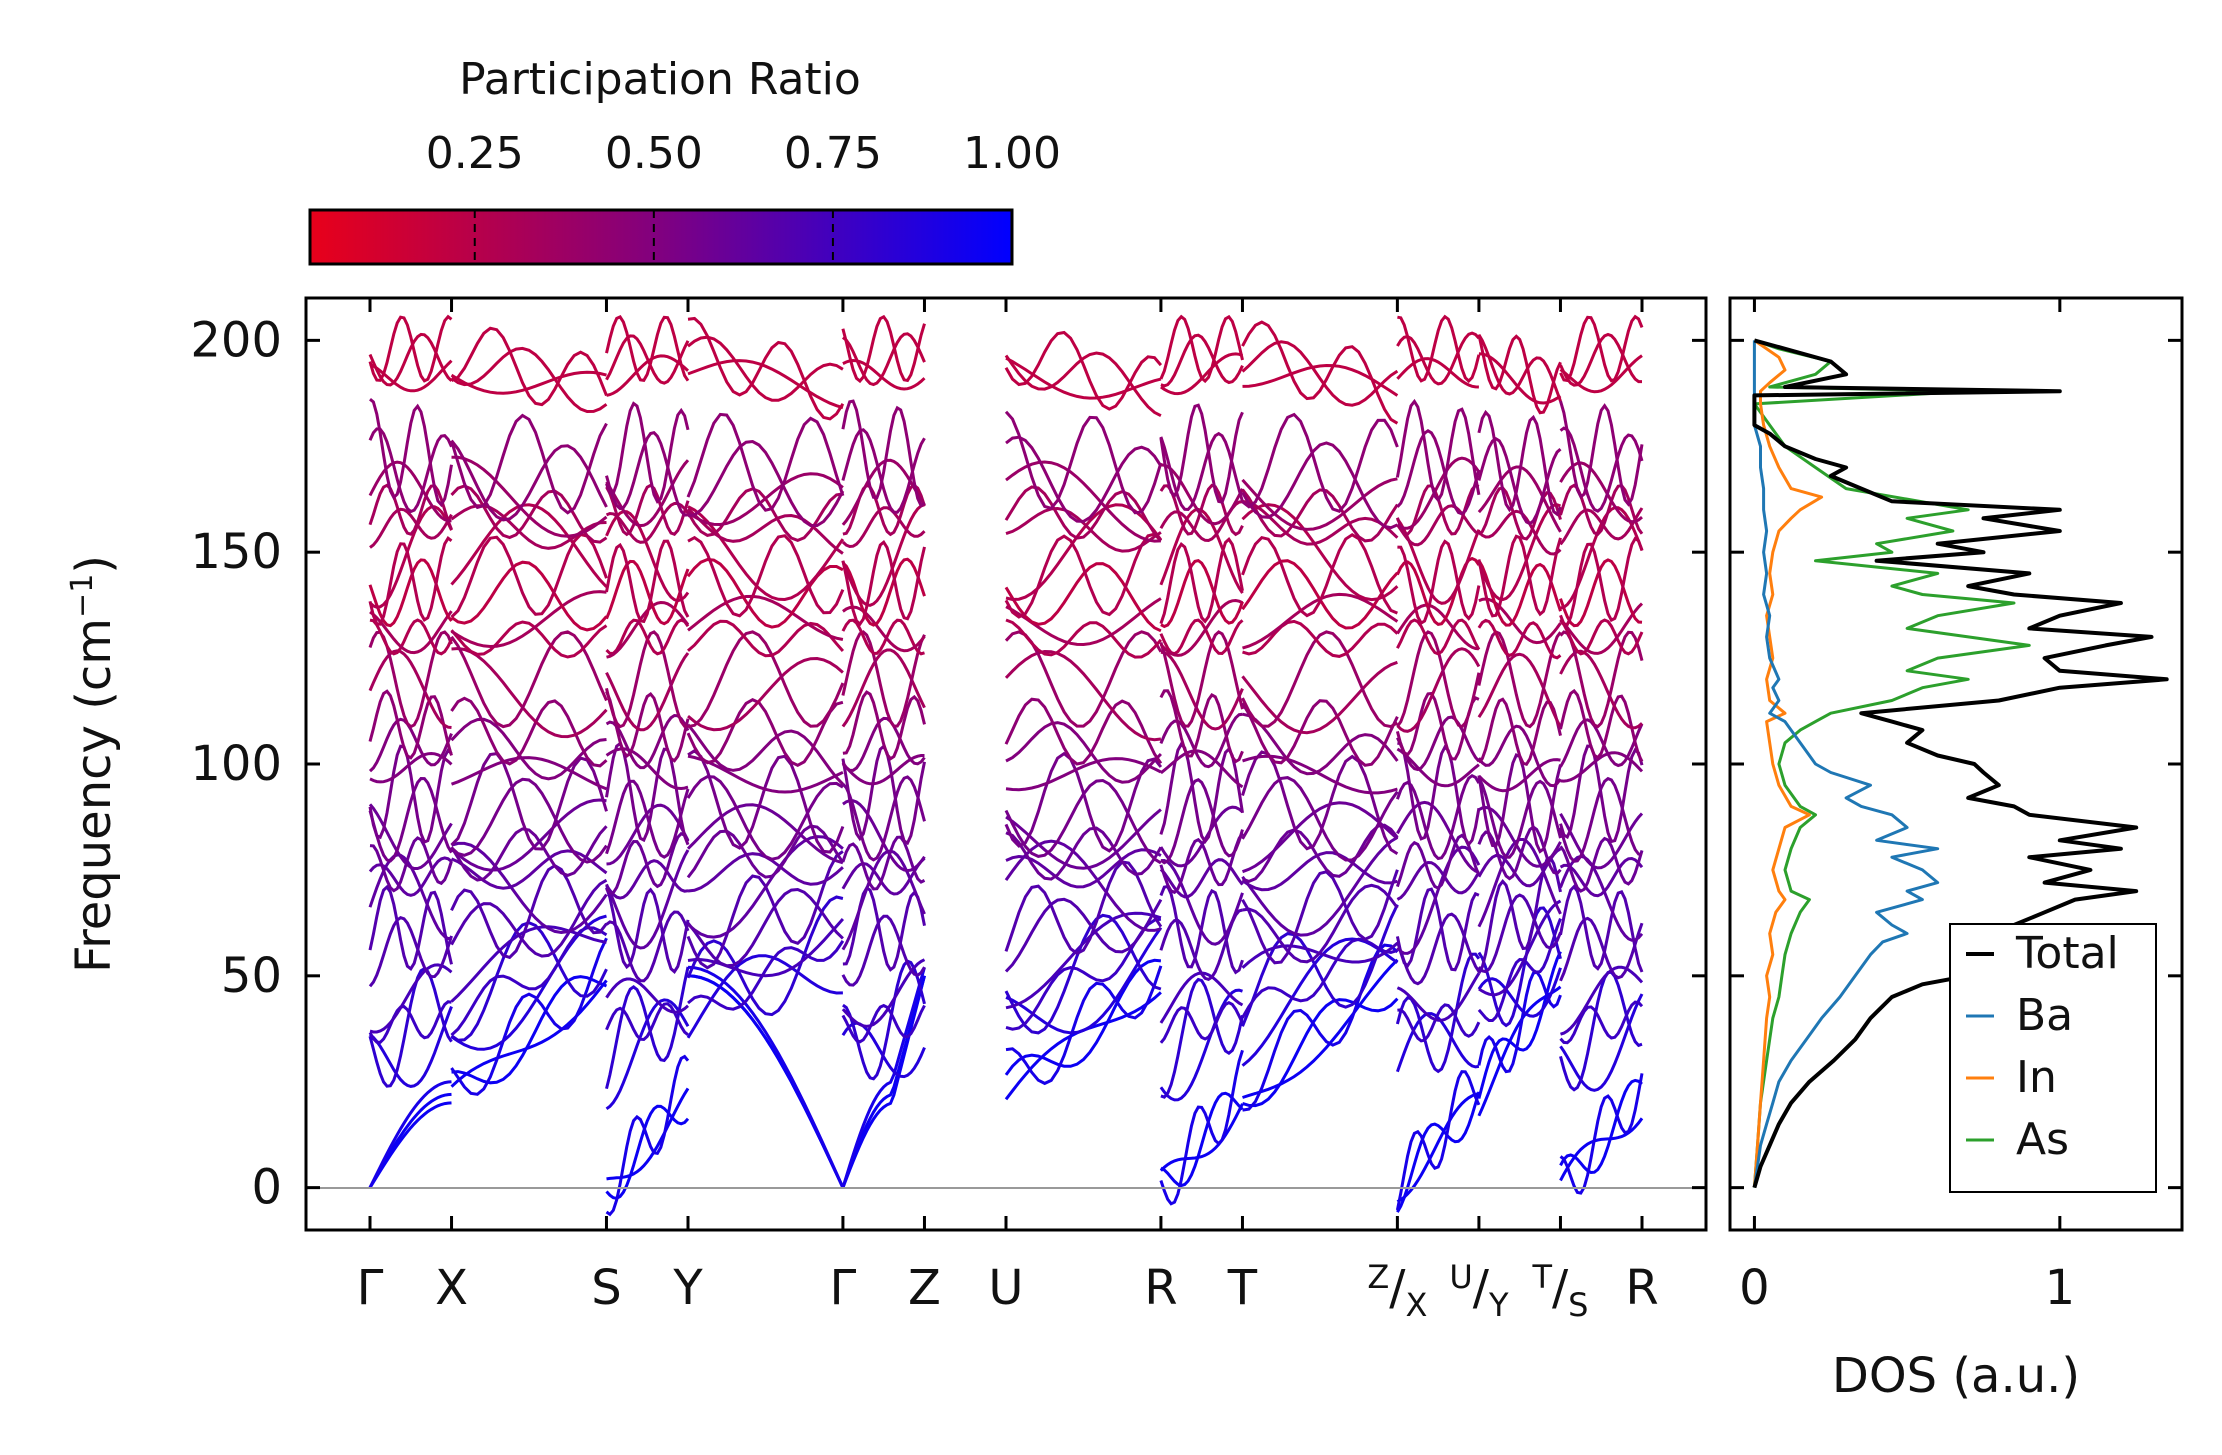  Describe the element at coordinates (1788, 763) in the screenshot. I see `dos-line-in` at that location.